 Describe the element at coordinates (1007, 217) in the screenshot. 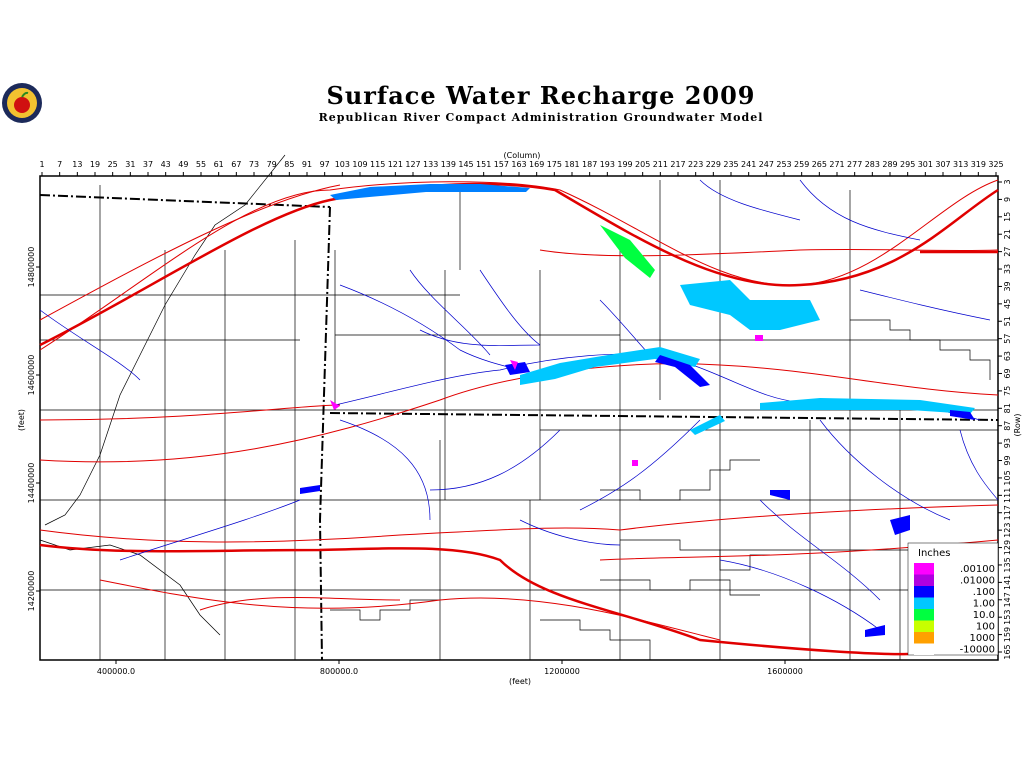

I see `row-tick-label: 15` at that location.